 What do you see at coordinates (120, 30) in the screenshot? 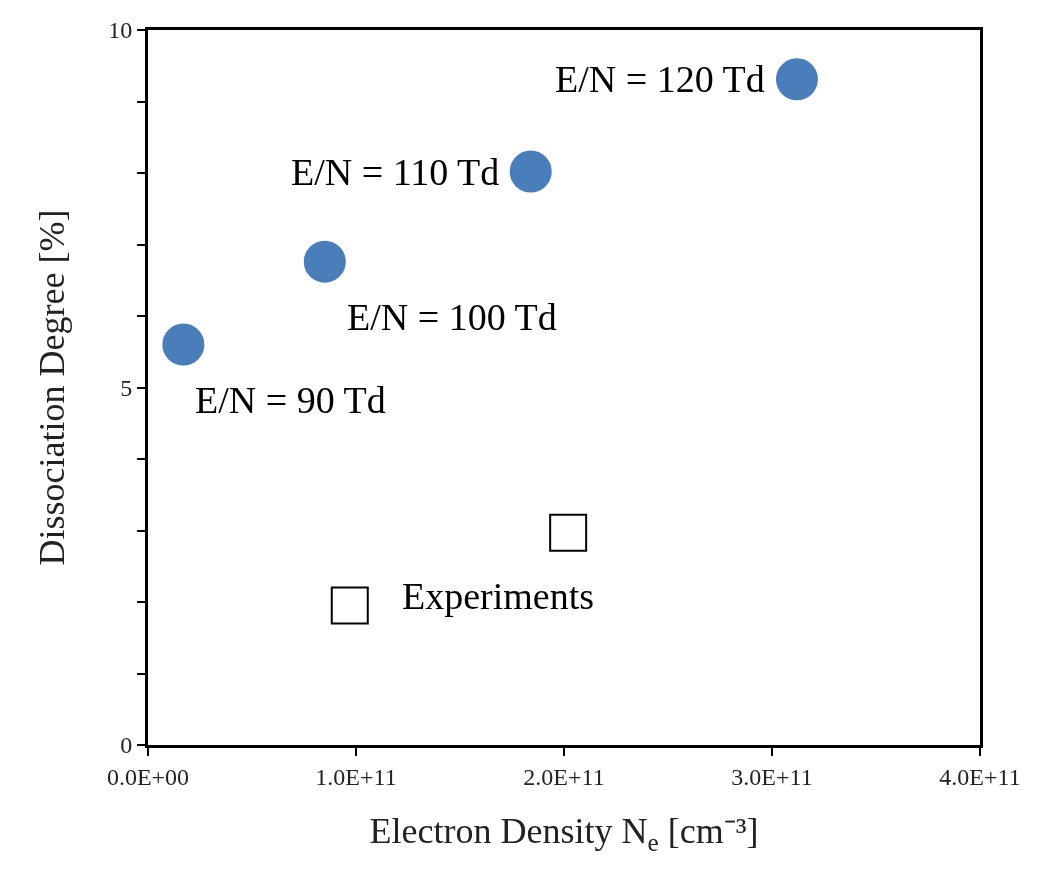
I see `y-tick-label: 10` at bounding box center [120, 30].